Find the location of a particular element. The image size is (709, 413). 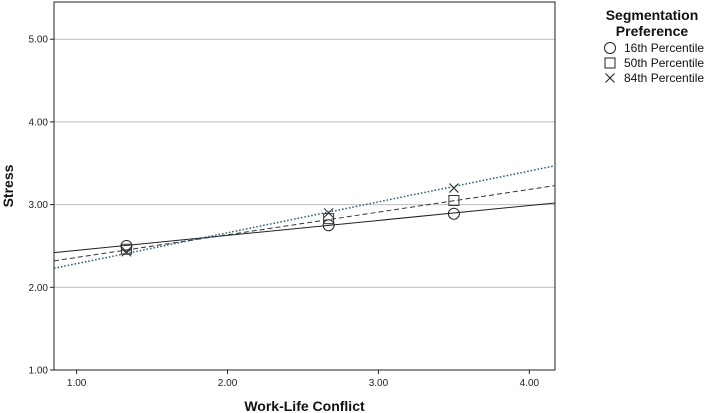

legend-label-series-2: 50th Percentile is located at coordinates (664, 63).